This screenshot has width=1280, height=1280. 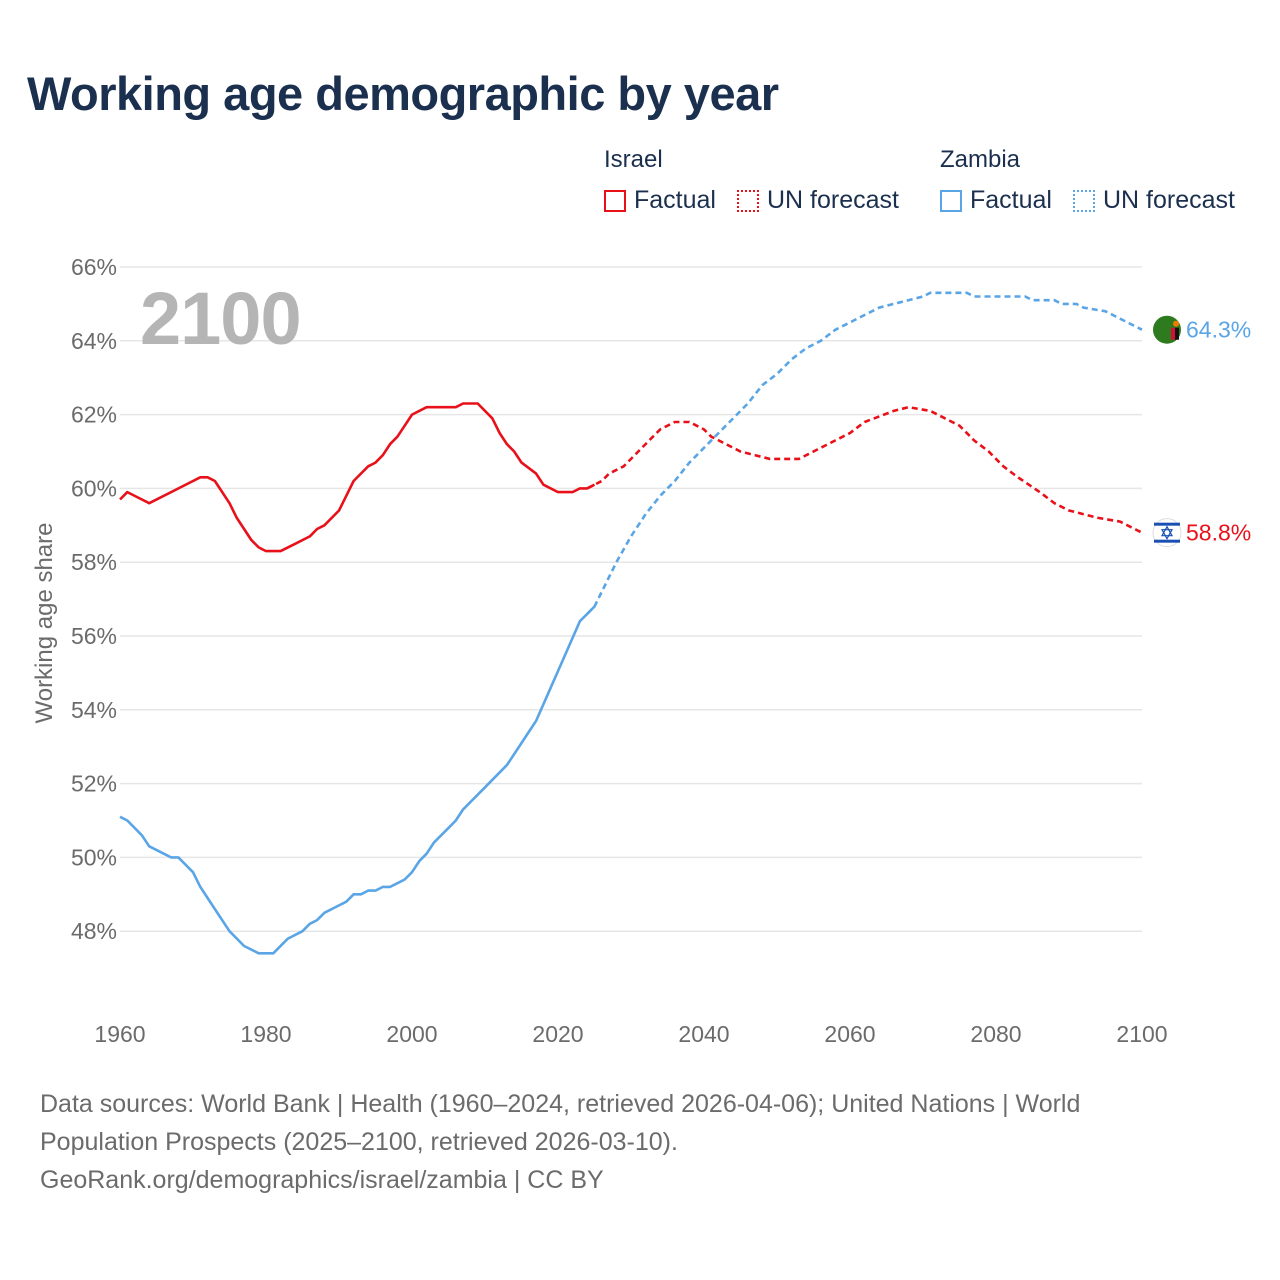 What do you see at coordinates (630, 1034) in the screenshot?
I see `x-axis-ticks: 1960 1980 2000 2020 2040 2060 2080 2100` at bounding box center [630, 1034].